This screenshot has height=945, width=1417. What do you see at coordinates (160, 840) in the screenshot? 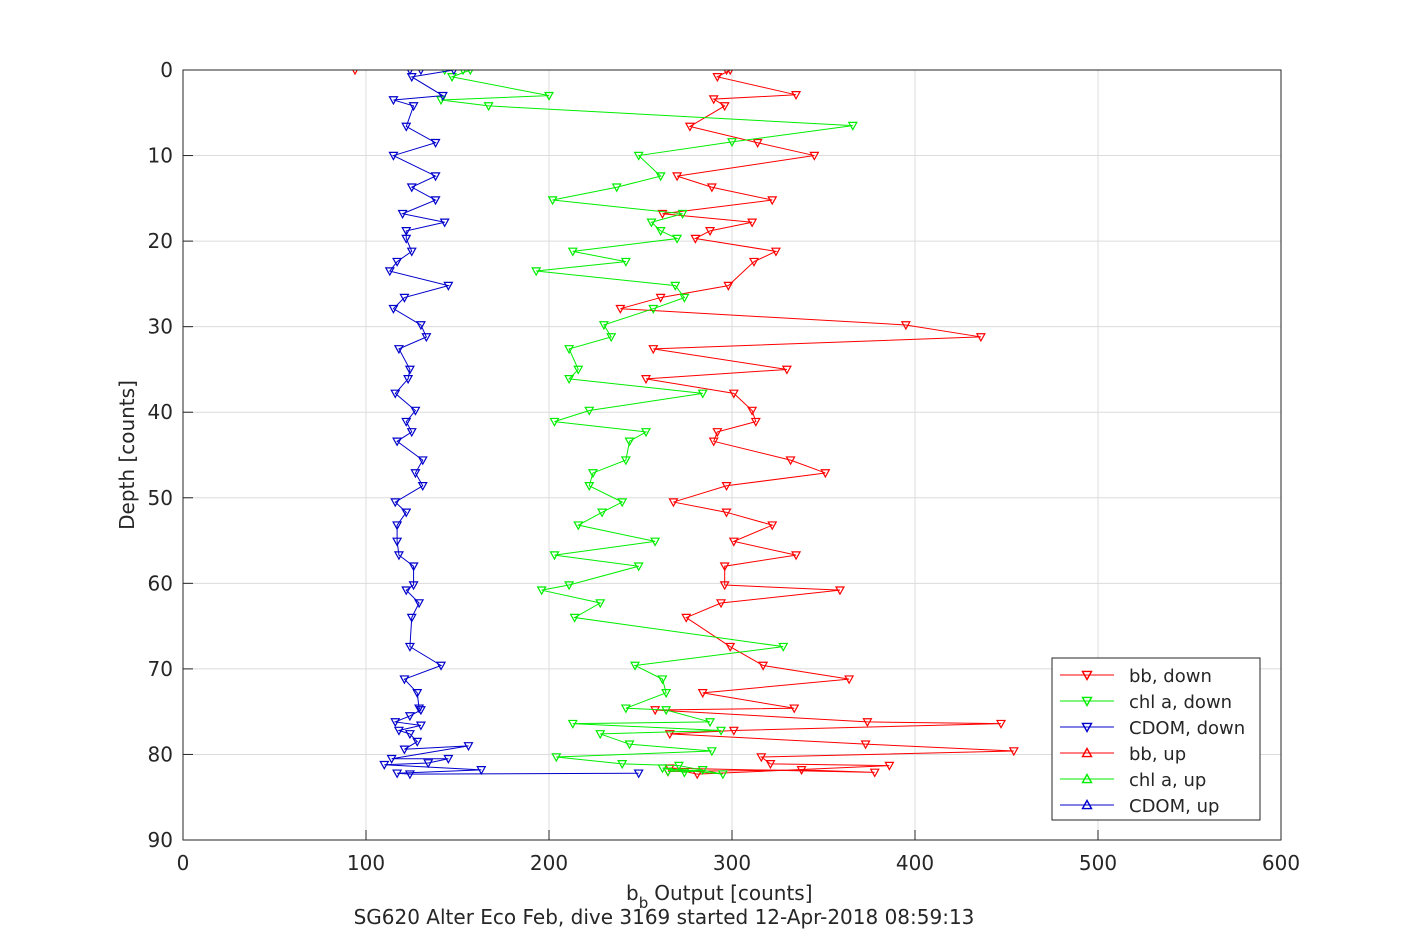
I see `y-tick-label: 90` at bounding box center [160, 840].